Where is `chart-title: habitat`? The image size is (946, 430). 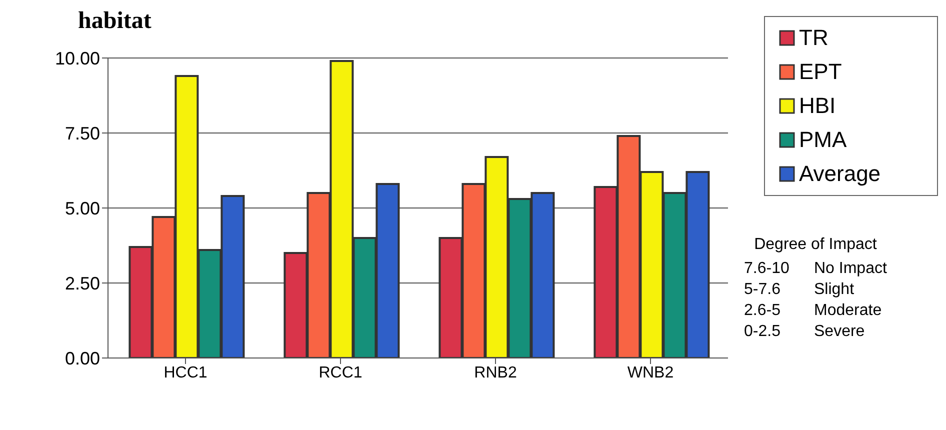 chart-title: habitat is located at coordinates (115, 21).